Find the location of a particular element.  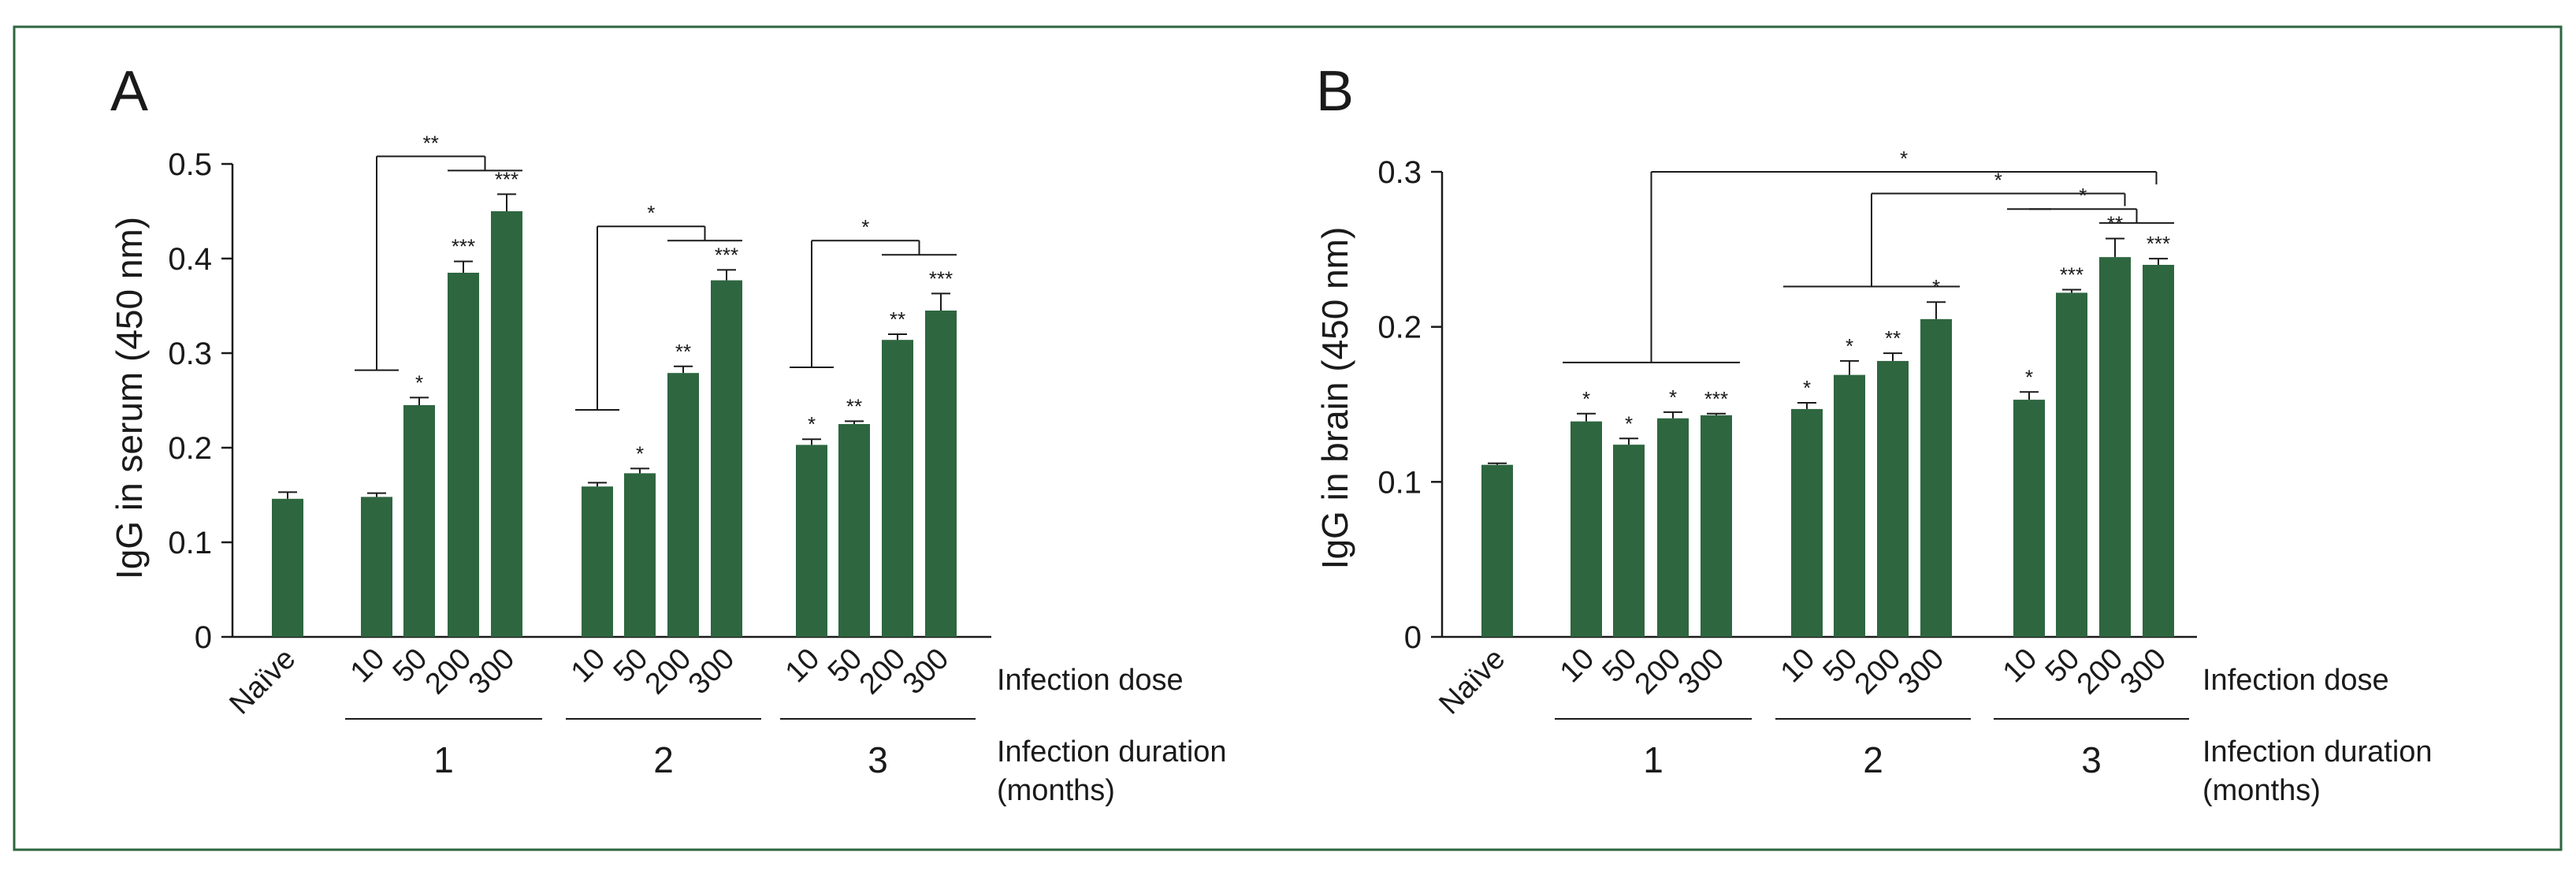

duration-label-a-line2: (months) is located at coordinates (1056, 791).